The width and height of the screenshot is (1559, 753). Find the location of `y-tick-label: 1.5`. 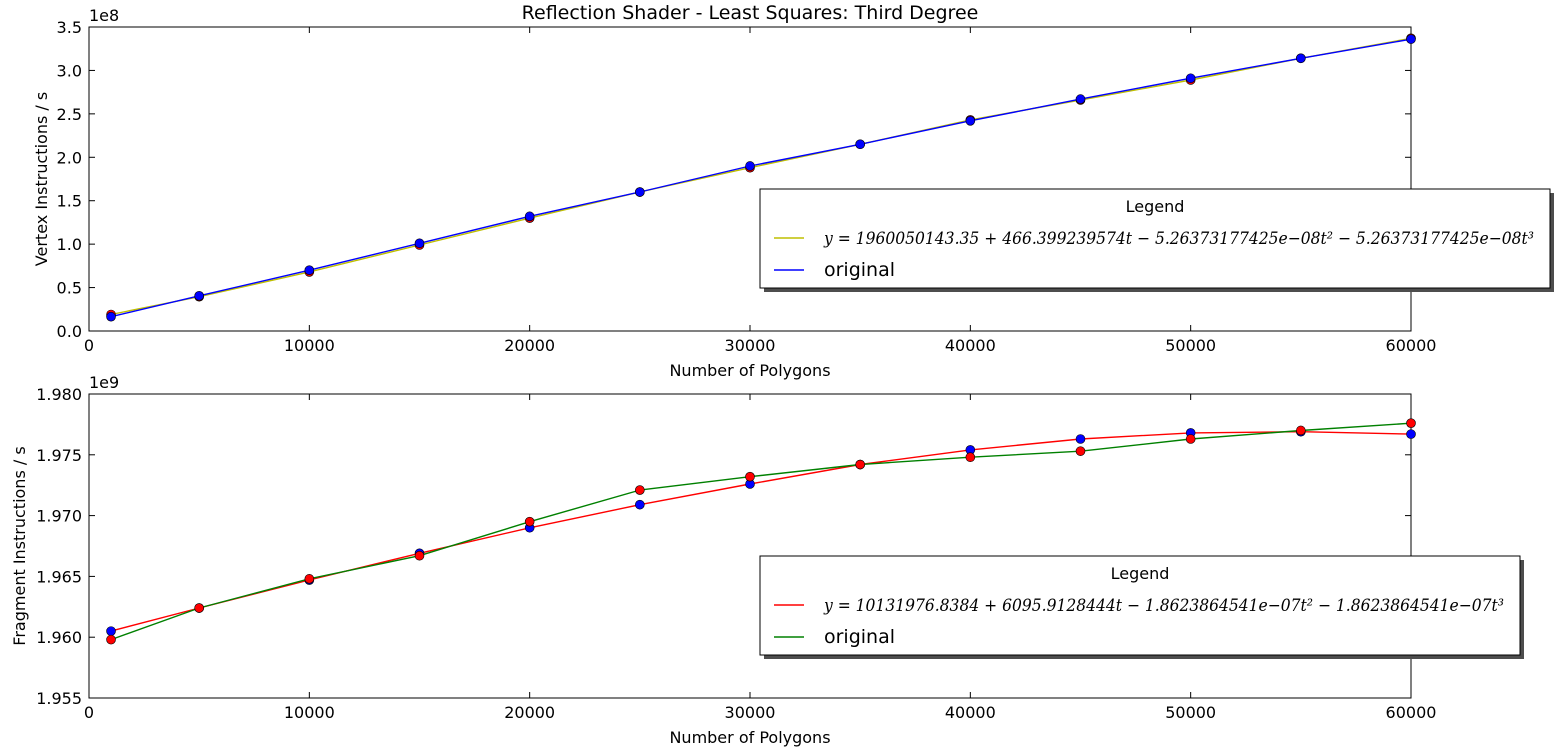

y-tick-label: 1.5 is located at coordinates (69, 201).